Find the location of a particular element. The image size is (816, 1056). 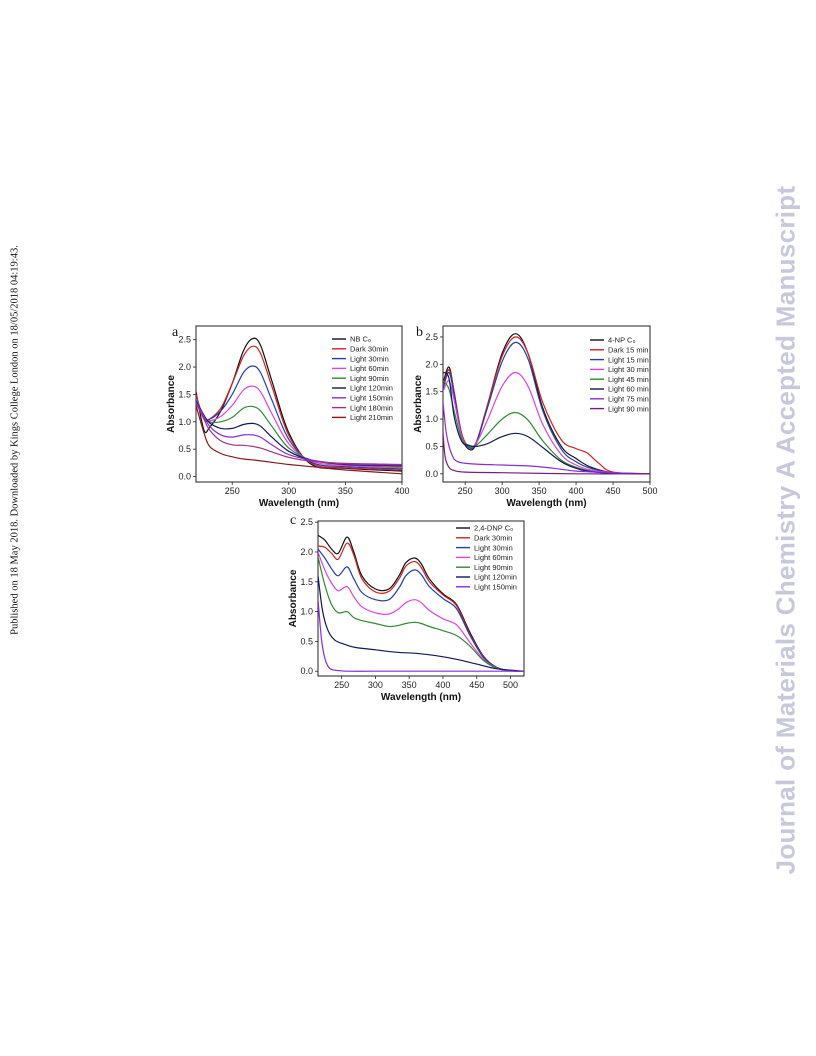

legend-label-6: Light 60 min is located at coordinates (628, 389).